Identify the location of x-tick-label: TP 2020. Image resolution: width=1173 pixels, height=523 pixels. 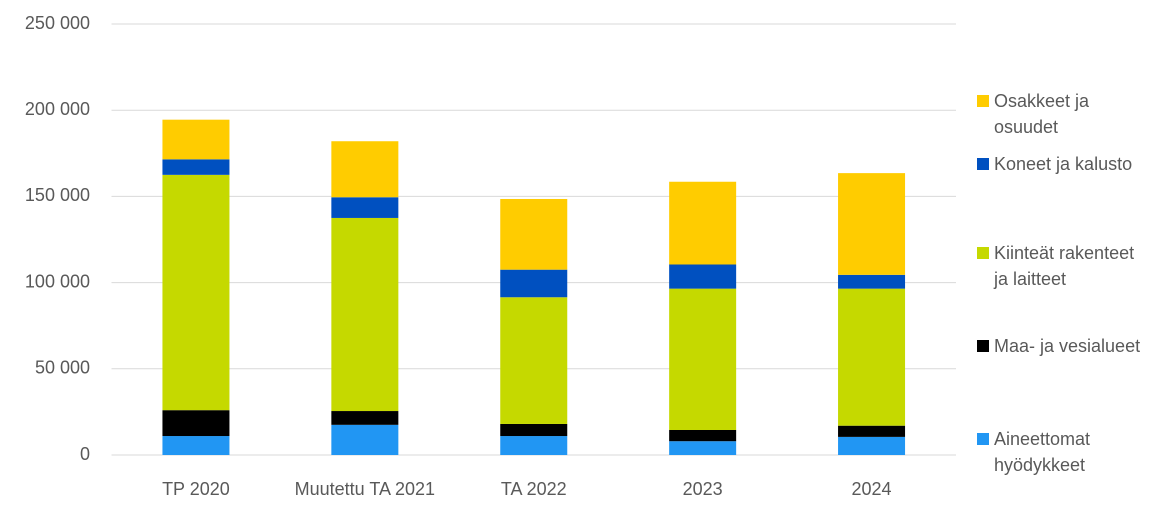
(196, 489).